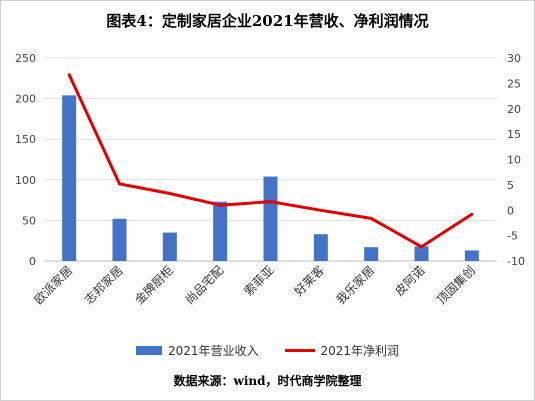 This screenshot has width=535, height=401. I want to click on category-label-4: 索菲亚, so click(258, 280).